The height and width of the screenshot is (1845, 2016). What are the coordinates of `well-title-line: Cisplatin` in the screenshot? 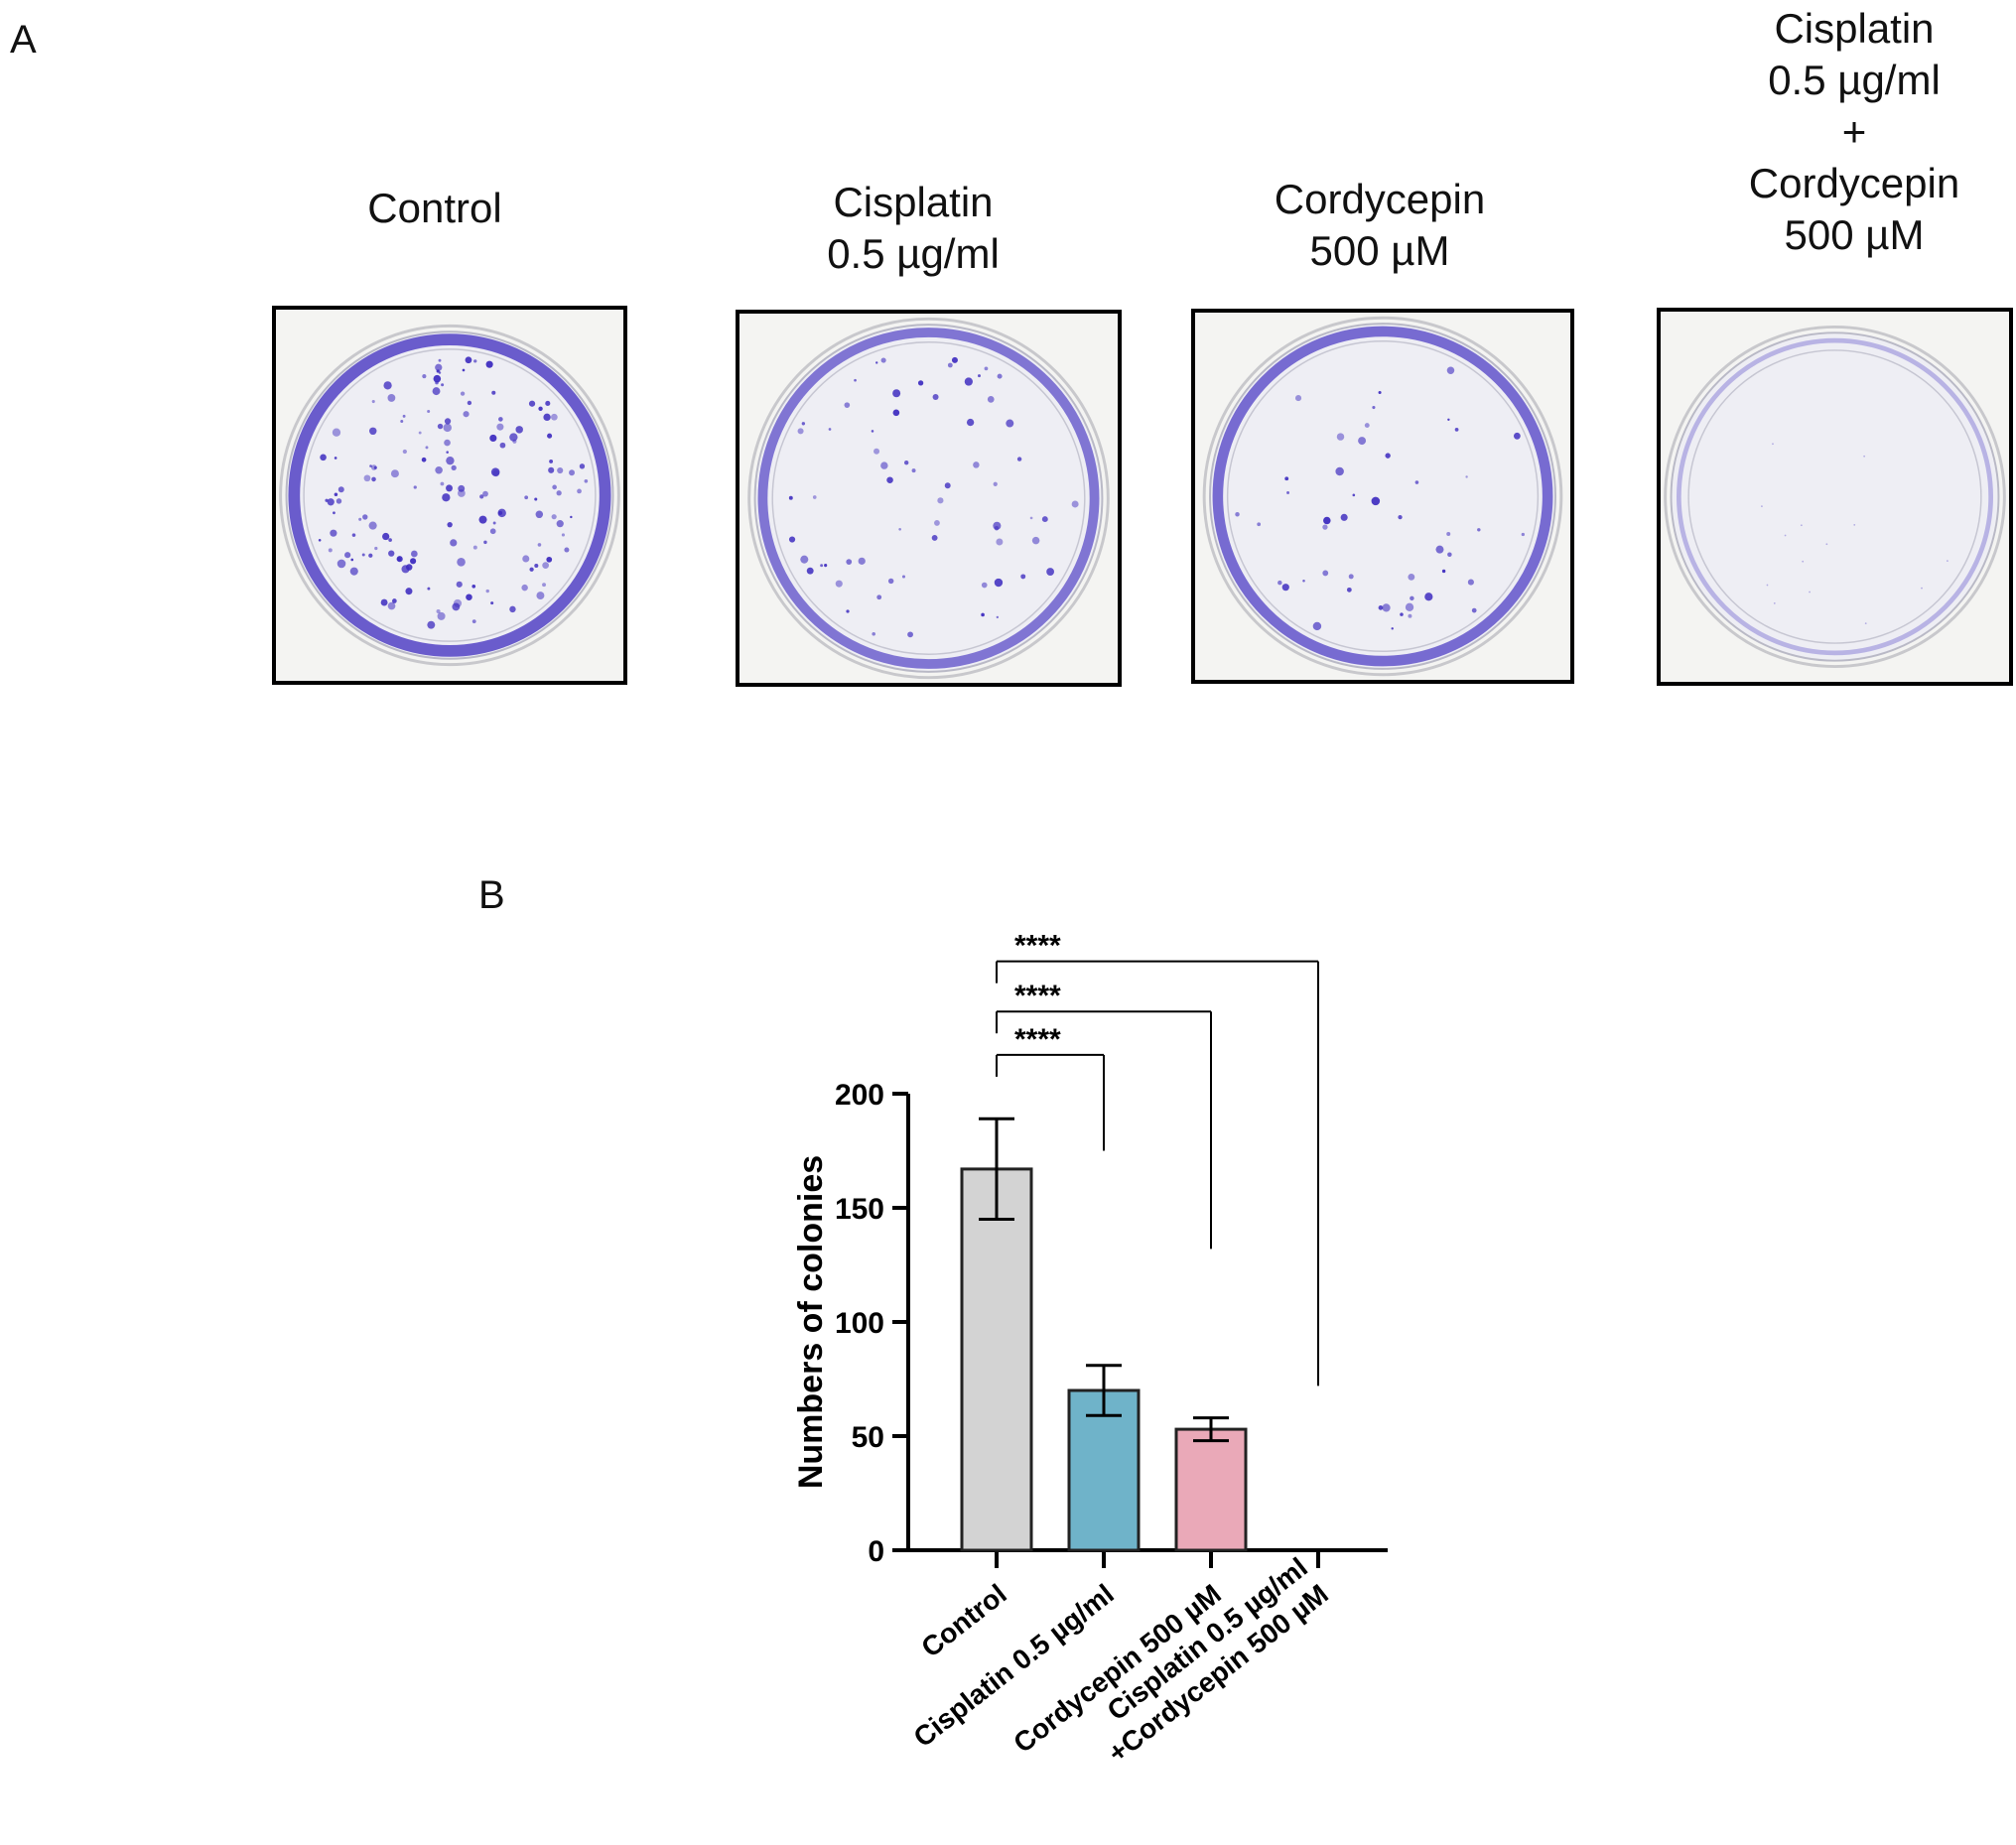 It's located at (1855, 28).